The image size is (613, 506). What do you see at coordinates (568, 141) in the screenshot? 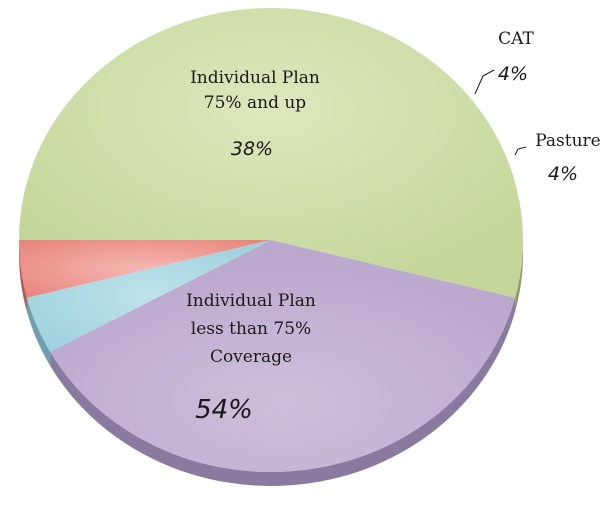
I see `slice-label-3-line-0: Pasture` at bounding box center [568, 141].